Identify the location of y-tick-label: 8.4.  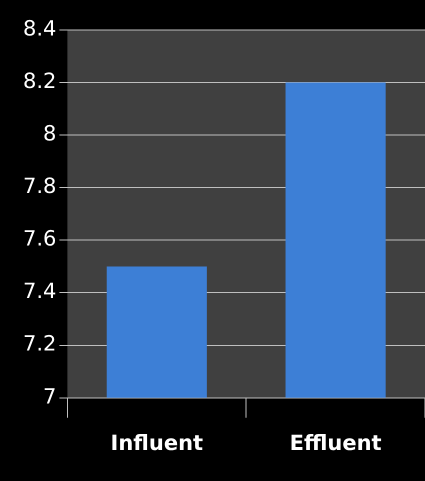
(39, 28).